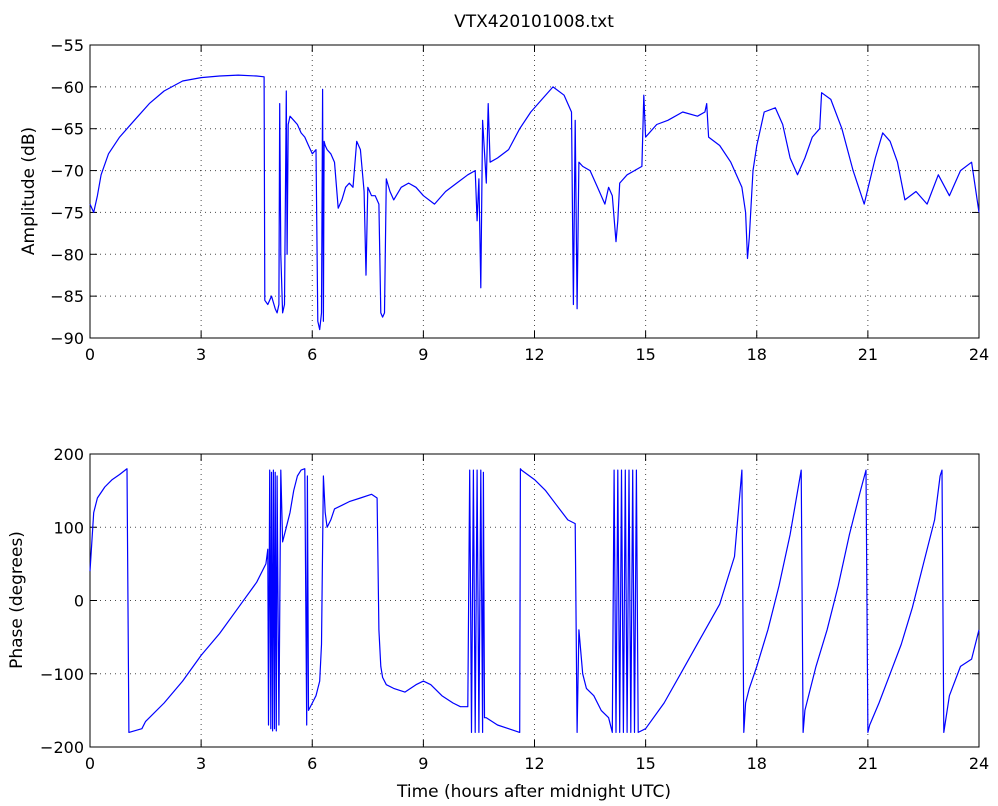 The height and width of the screenshot is (806, 998). I want to click on amplitude-y-axis-label: Amplitude (dB), so click(29, 191).